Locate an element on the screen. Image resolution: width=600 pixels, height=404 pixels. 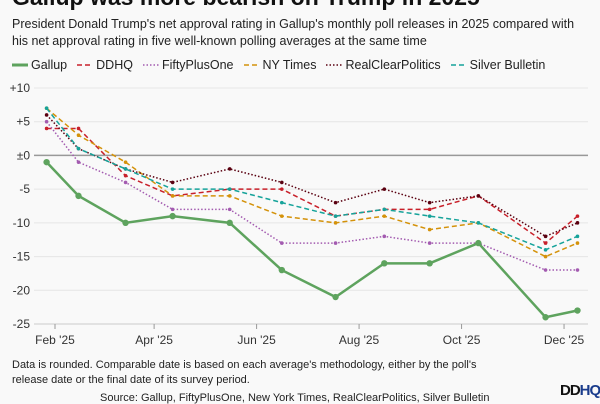
x-tick-label: Dec '25 is located at coordinates (564, 340).